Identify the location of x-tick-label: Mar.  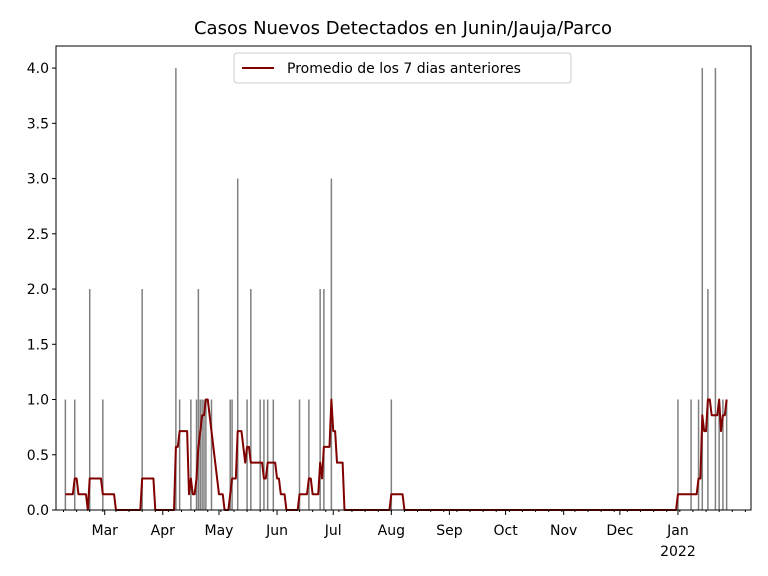
(104, 531).